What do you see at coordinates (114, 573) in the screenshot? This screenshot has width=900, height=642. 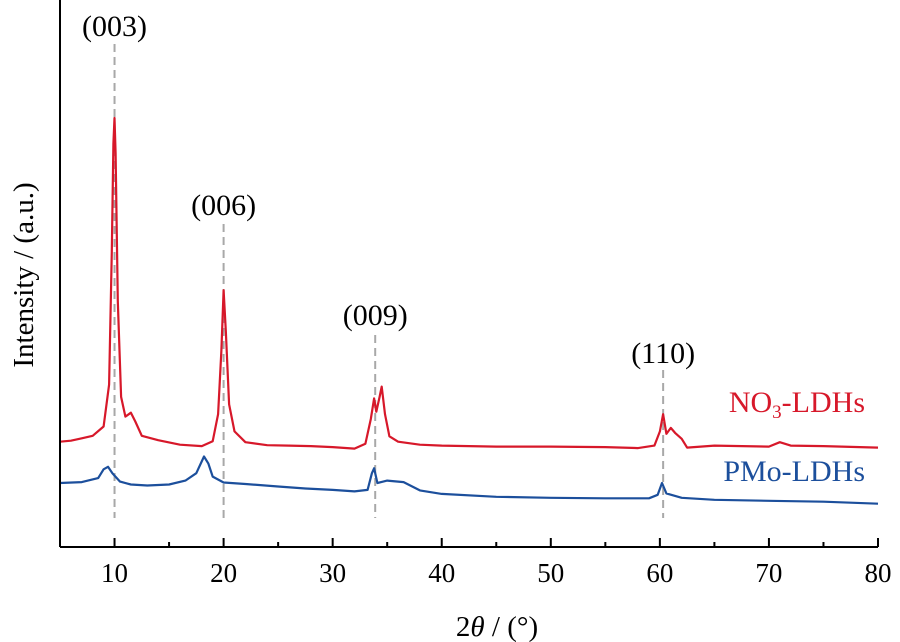 I see `x-tick-label-10: 10` at bounding box center [114, 573].